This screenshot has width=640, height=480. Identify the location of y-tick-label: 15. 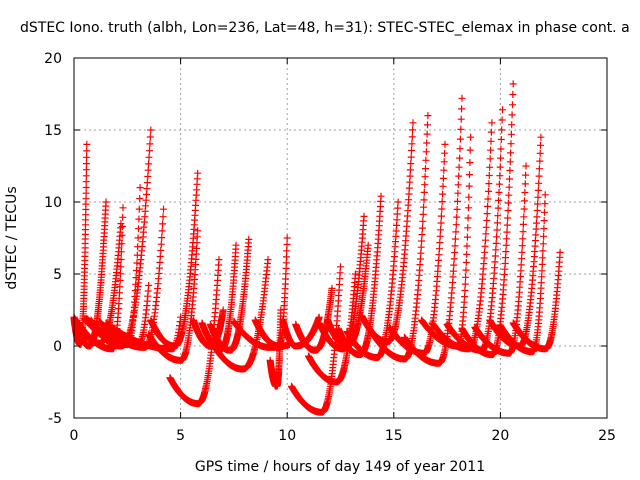
(53, 131).